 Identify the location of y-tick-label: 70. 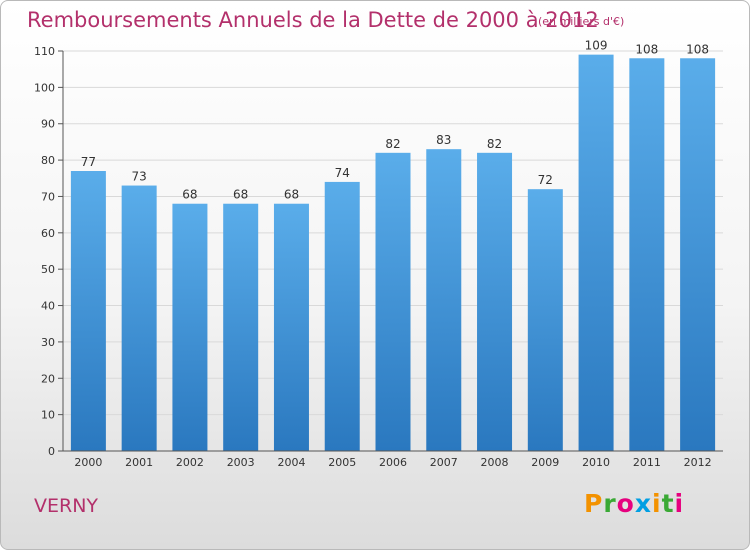
(48, 196).